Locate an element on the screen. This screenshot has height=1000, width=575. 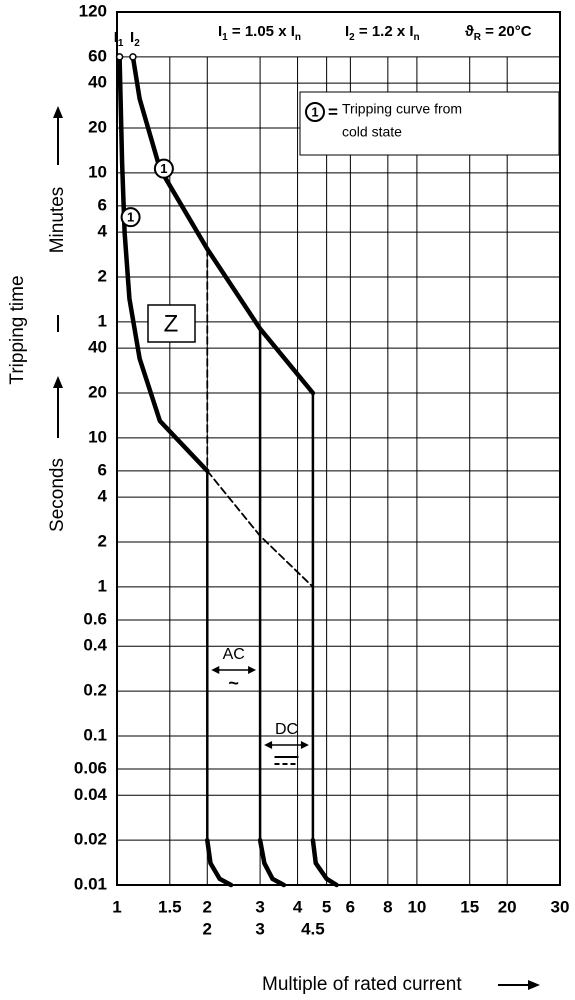
text-part: = 1.05 x I is located at coordinates (261, 31).